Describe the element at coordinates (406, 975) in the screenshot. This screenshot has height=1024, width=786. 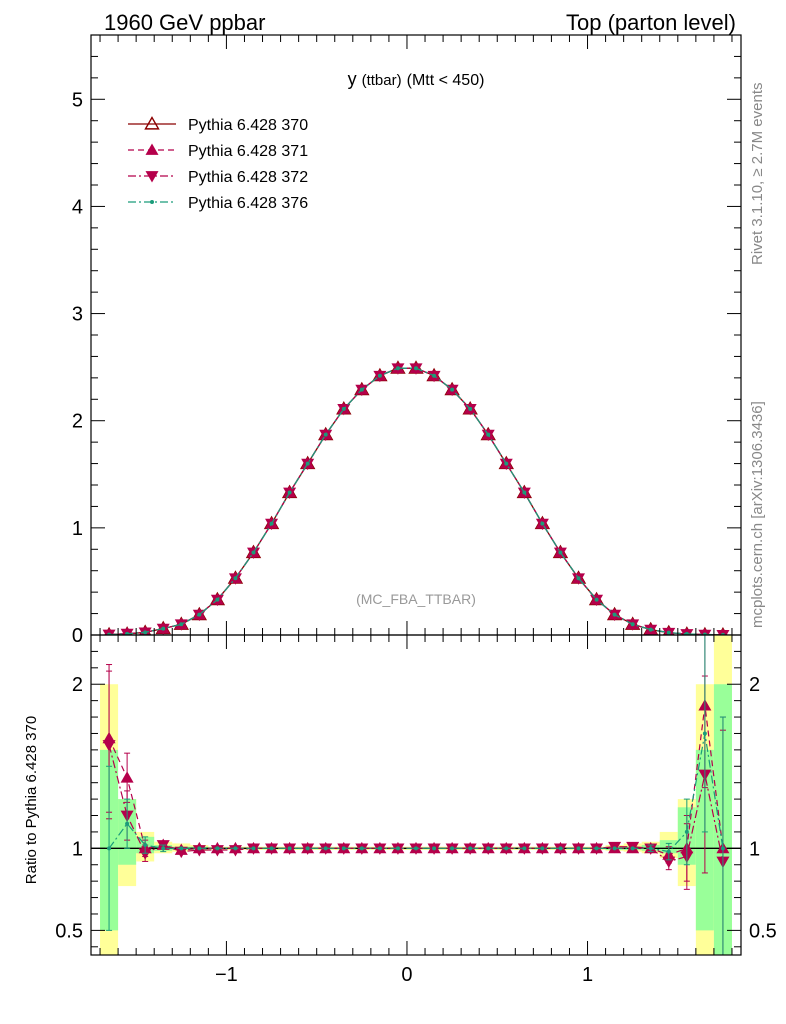
I see `x-tick-label: 0` at that location.